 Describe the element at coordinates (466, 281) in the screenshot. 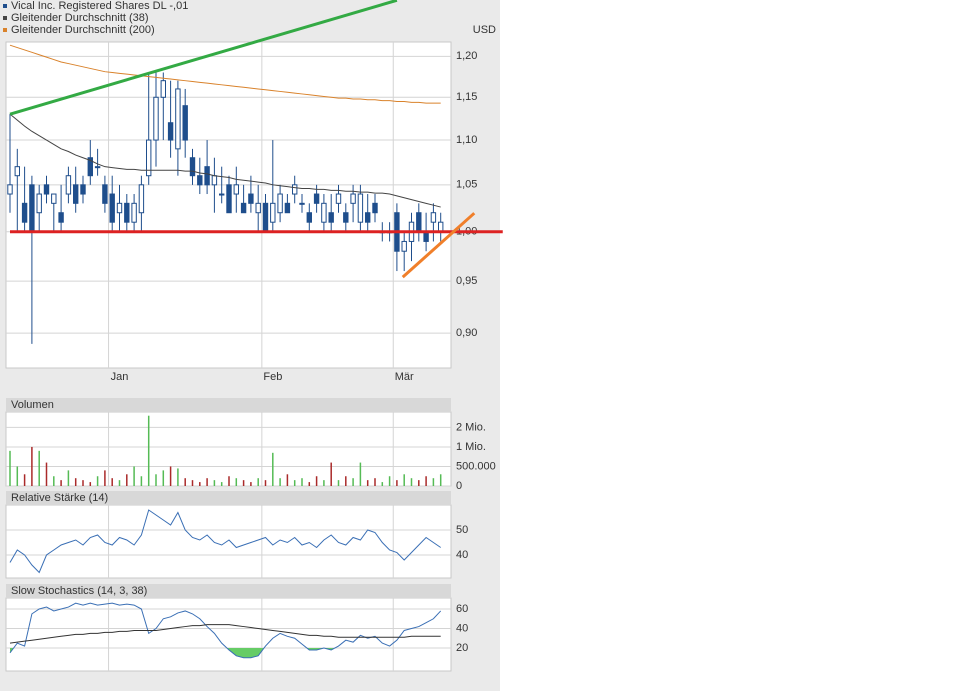

I see `y-tick-label: 0,95` at that location.